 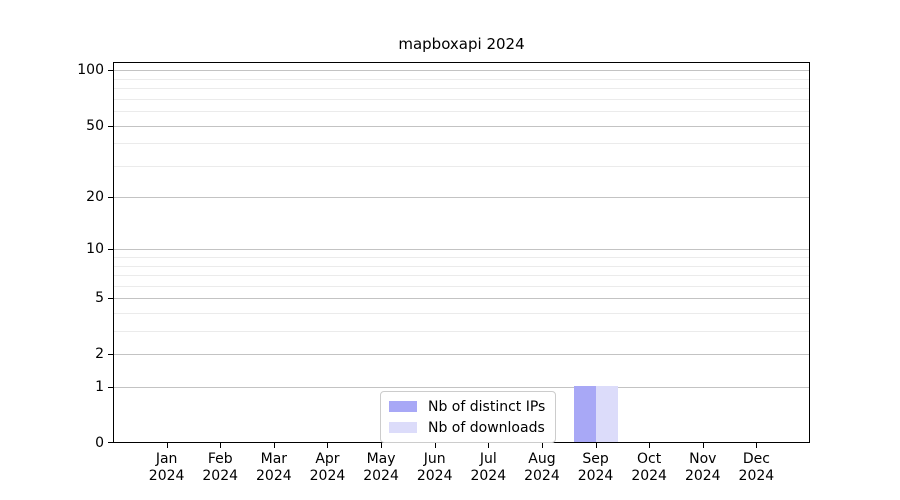 I want to click on x-tick-label: Oct 2024, so click(x=649, y=468).